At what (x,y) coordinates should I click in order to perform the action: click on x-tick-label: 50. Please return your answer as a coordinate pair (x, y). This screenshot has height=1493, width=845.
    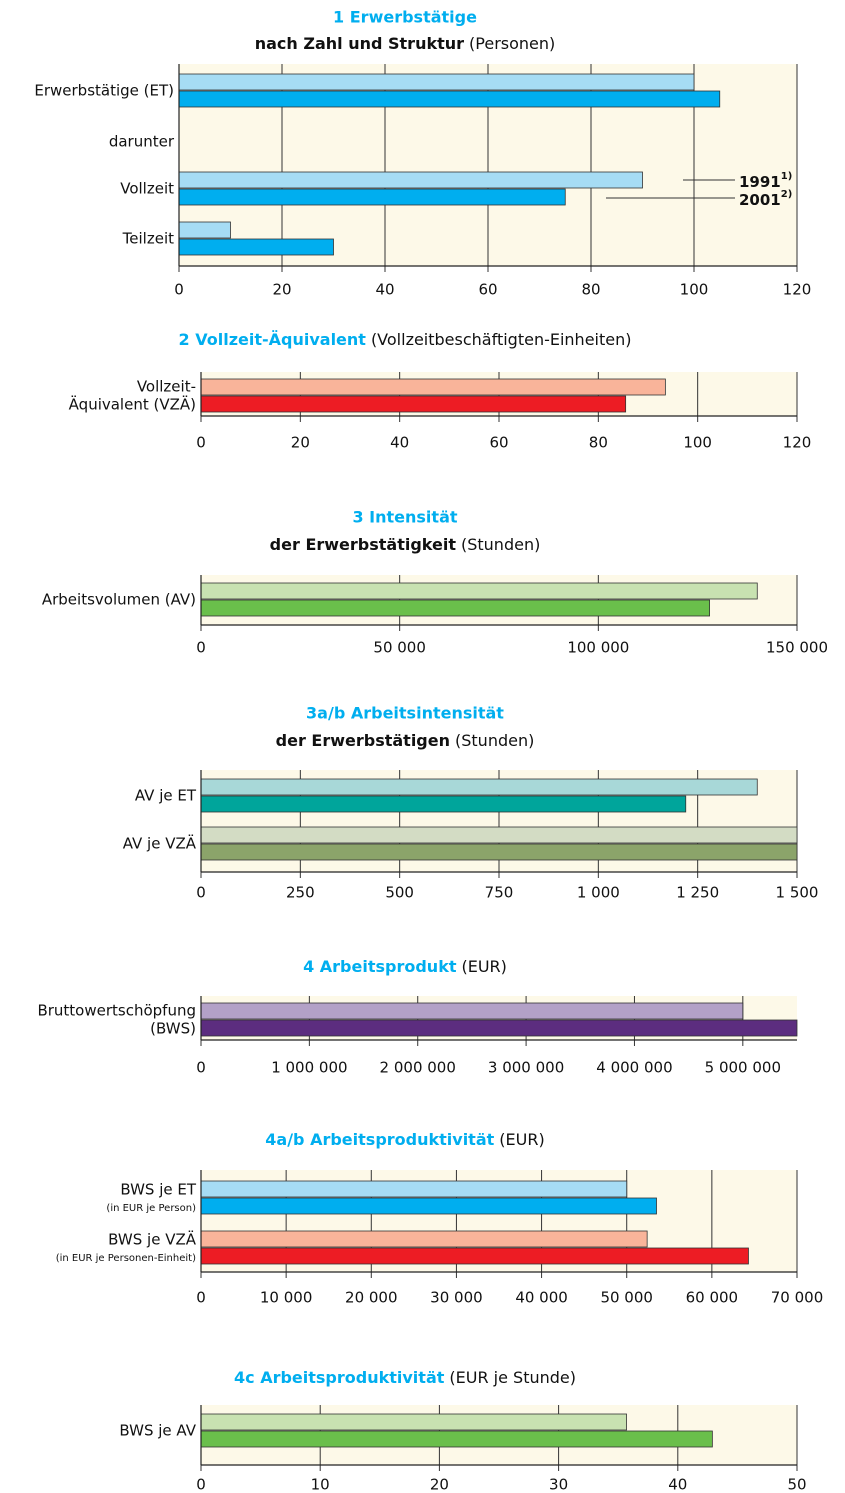
    Looking at the image, I should click on (796, 1484).